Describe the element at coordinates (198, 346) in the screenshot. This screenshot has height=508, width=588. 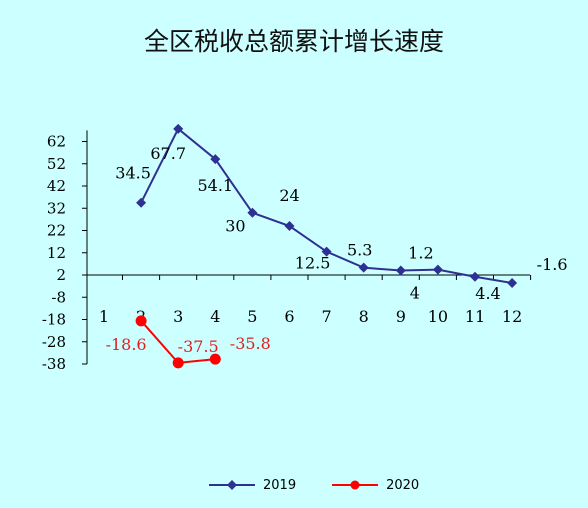
I see `data-label-2020: -37.5` at that location.